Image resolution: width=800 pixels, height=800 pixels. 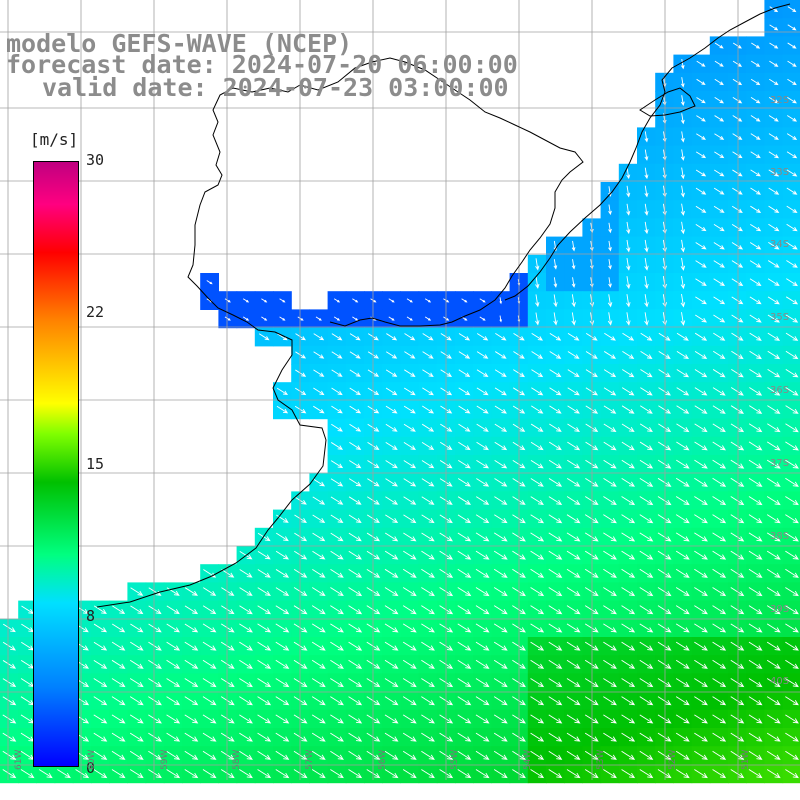 What do you see at coordinates (780, 609) in the screenshot?
I see `lat-label: 39S` at bounding box center [780, 609].